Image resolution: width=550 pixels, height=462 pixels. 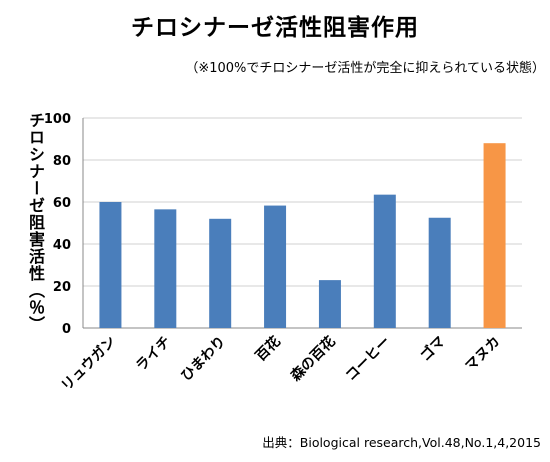 What do you see at coordinates (153, 354) in the screenshot?
I see `x-category-label: ライチ` at bounding box center [153, 354].